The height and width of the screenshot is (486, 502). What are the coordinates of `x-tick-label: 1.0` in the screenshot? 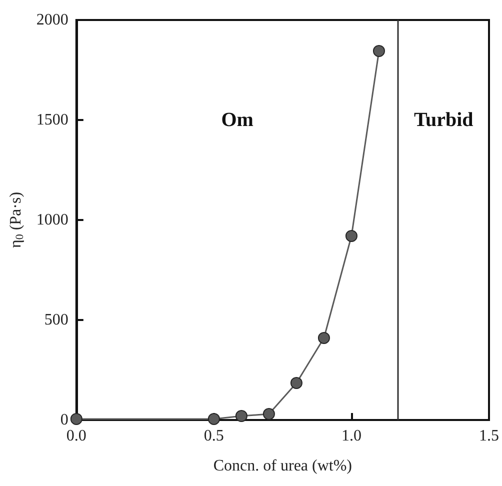 It's located at (351, 436).